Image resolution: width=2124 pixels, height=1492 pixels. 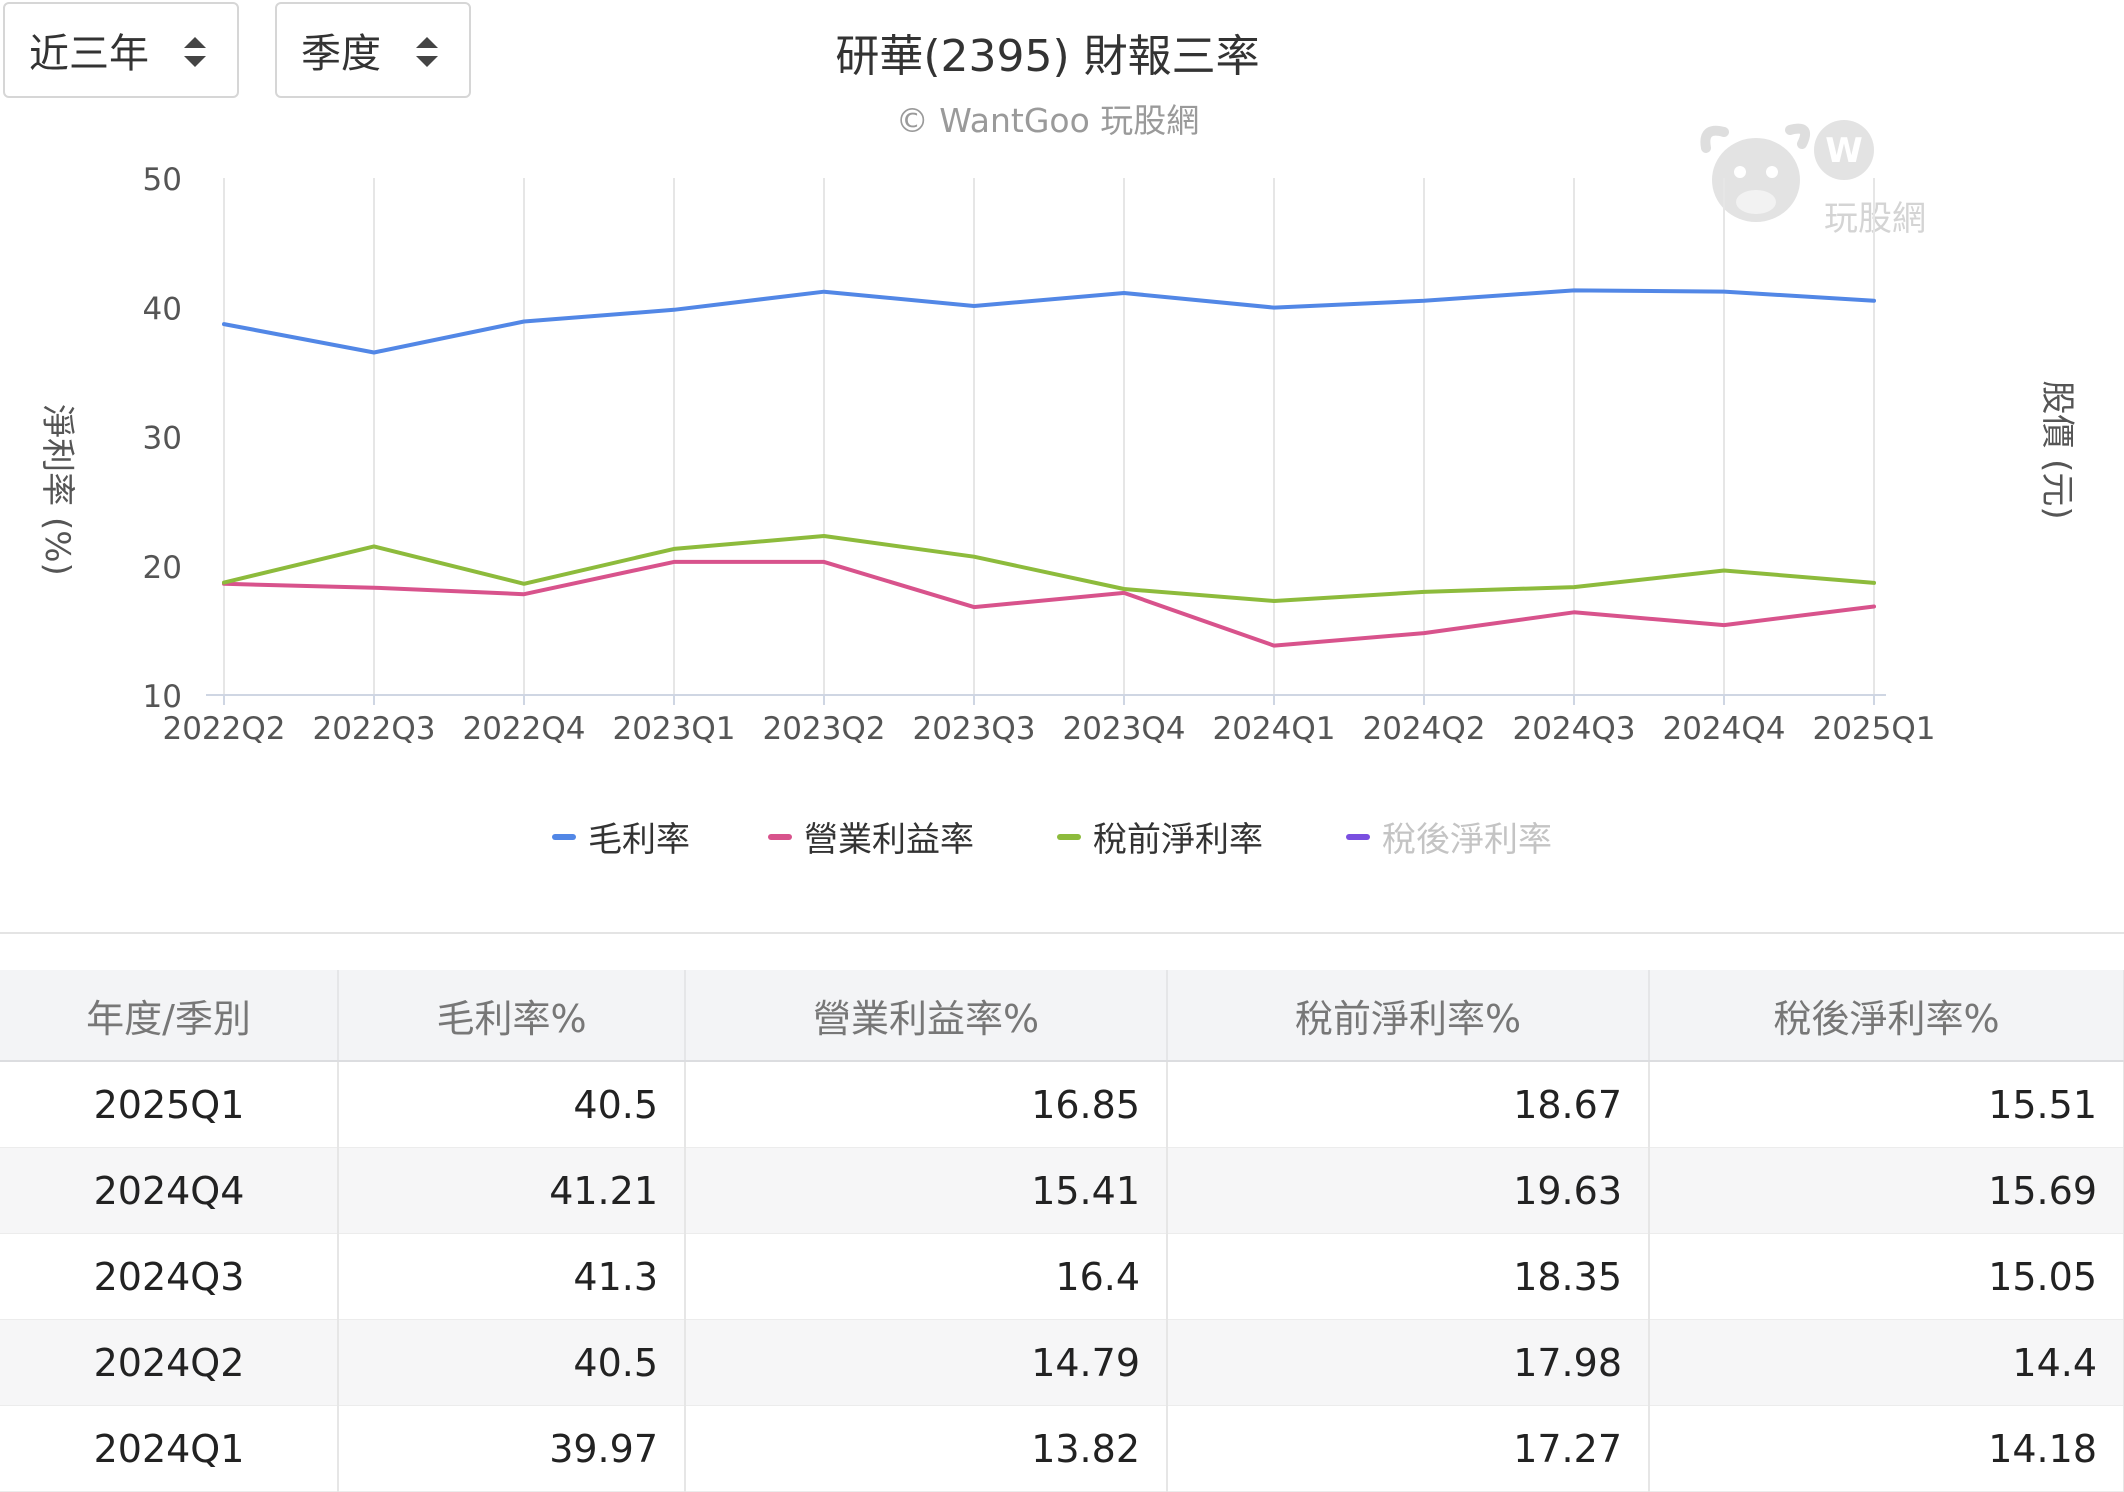 What do you see at coordinates (341, 54) in the screenshot?
I see `frequency-select-value: 季度` at bounding box center [341, 54].